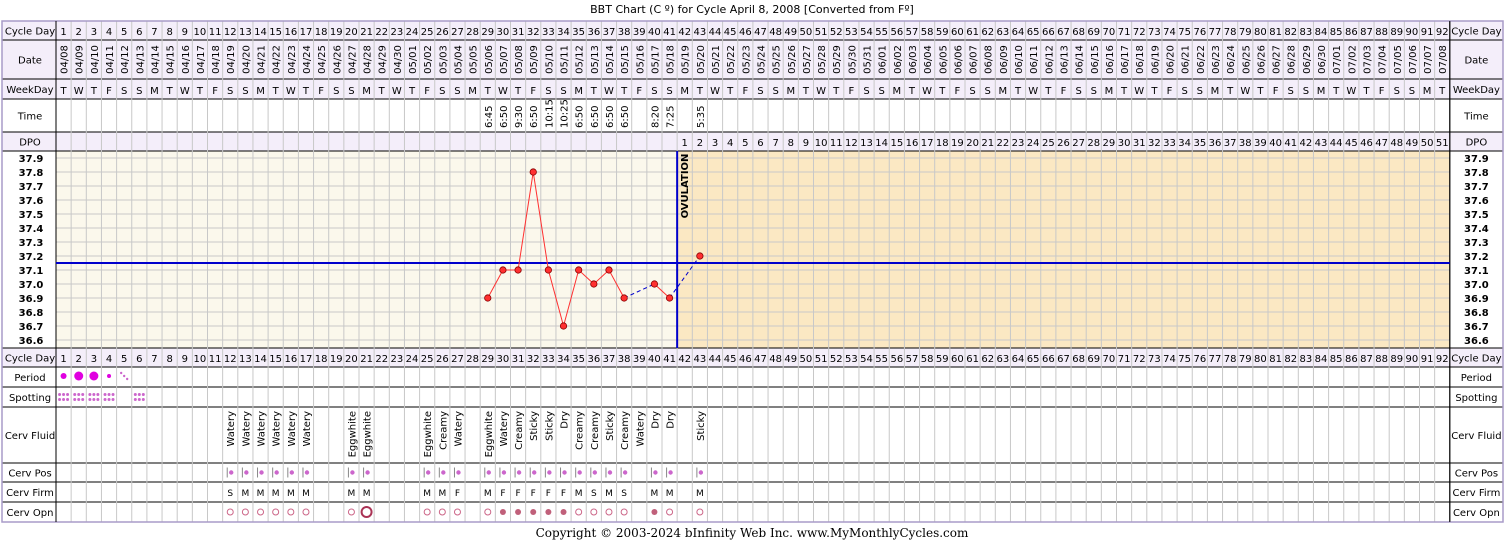 This screenshot has height=542, width=1505. Describe the element at coordinates (215, 359) in the screenshot. I see `cycle-day-number-bottom: 11` at that location.